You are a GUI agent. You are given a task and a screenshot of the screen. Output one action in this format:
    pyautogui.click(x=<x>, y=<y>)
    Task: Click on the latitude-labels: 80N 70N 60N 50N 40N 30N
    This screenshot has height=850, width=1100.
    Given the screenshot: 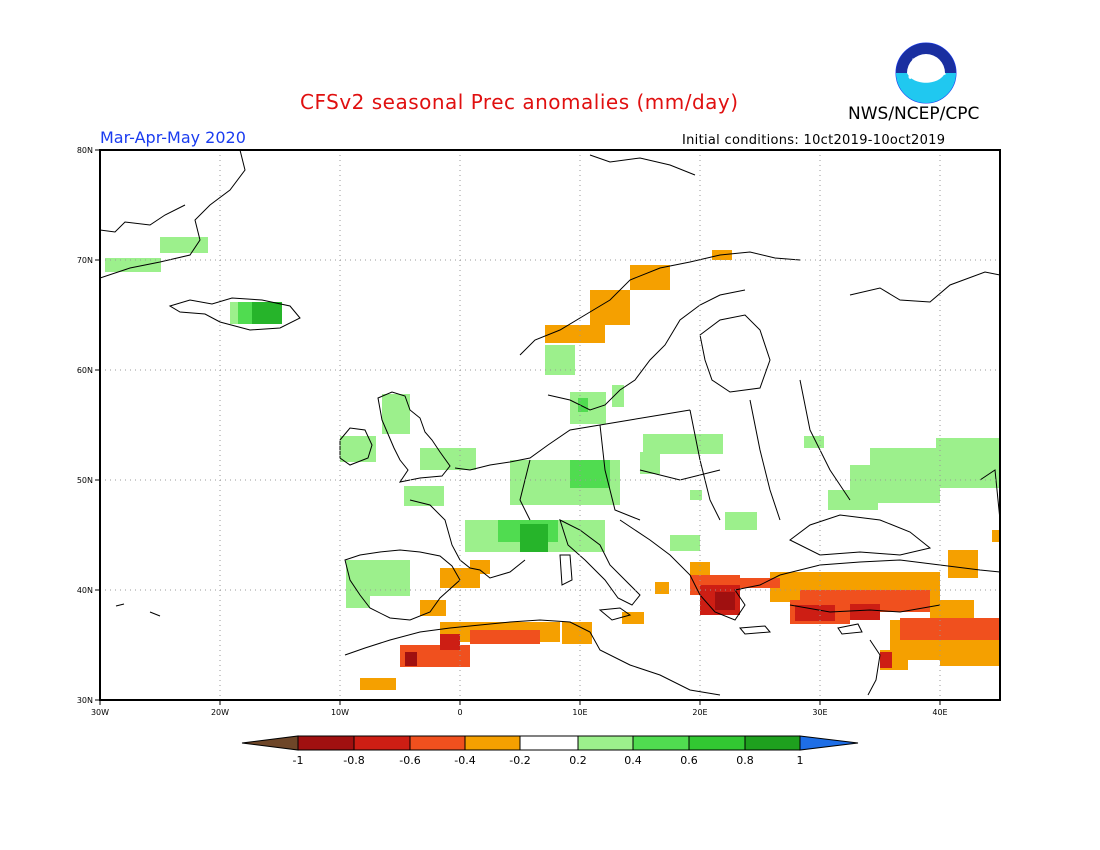 What is the action you would take?
    pyautogui.click(x=85, y=425)
    